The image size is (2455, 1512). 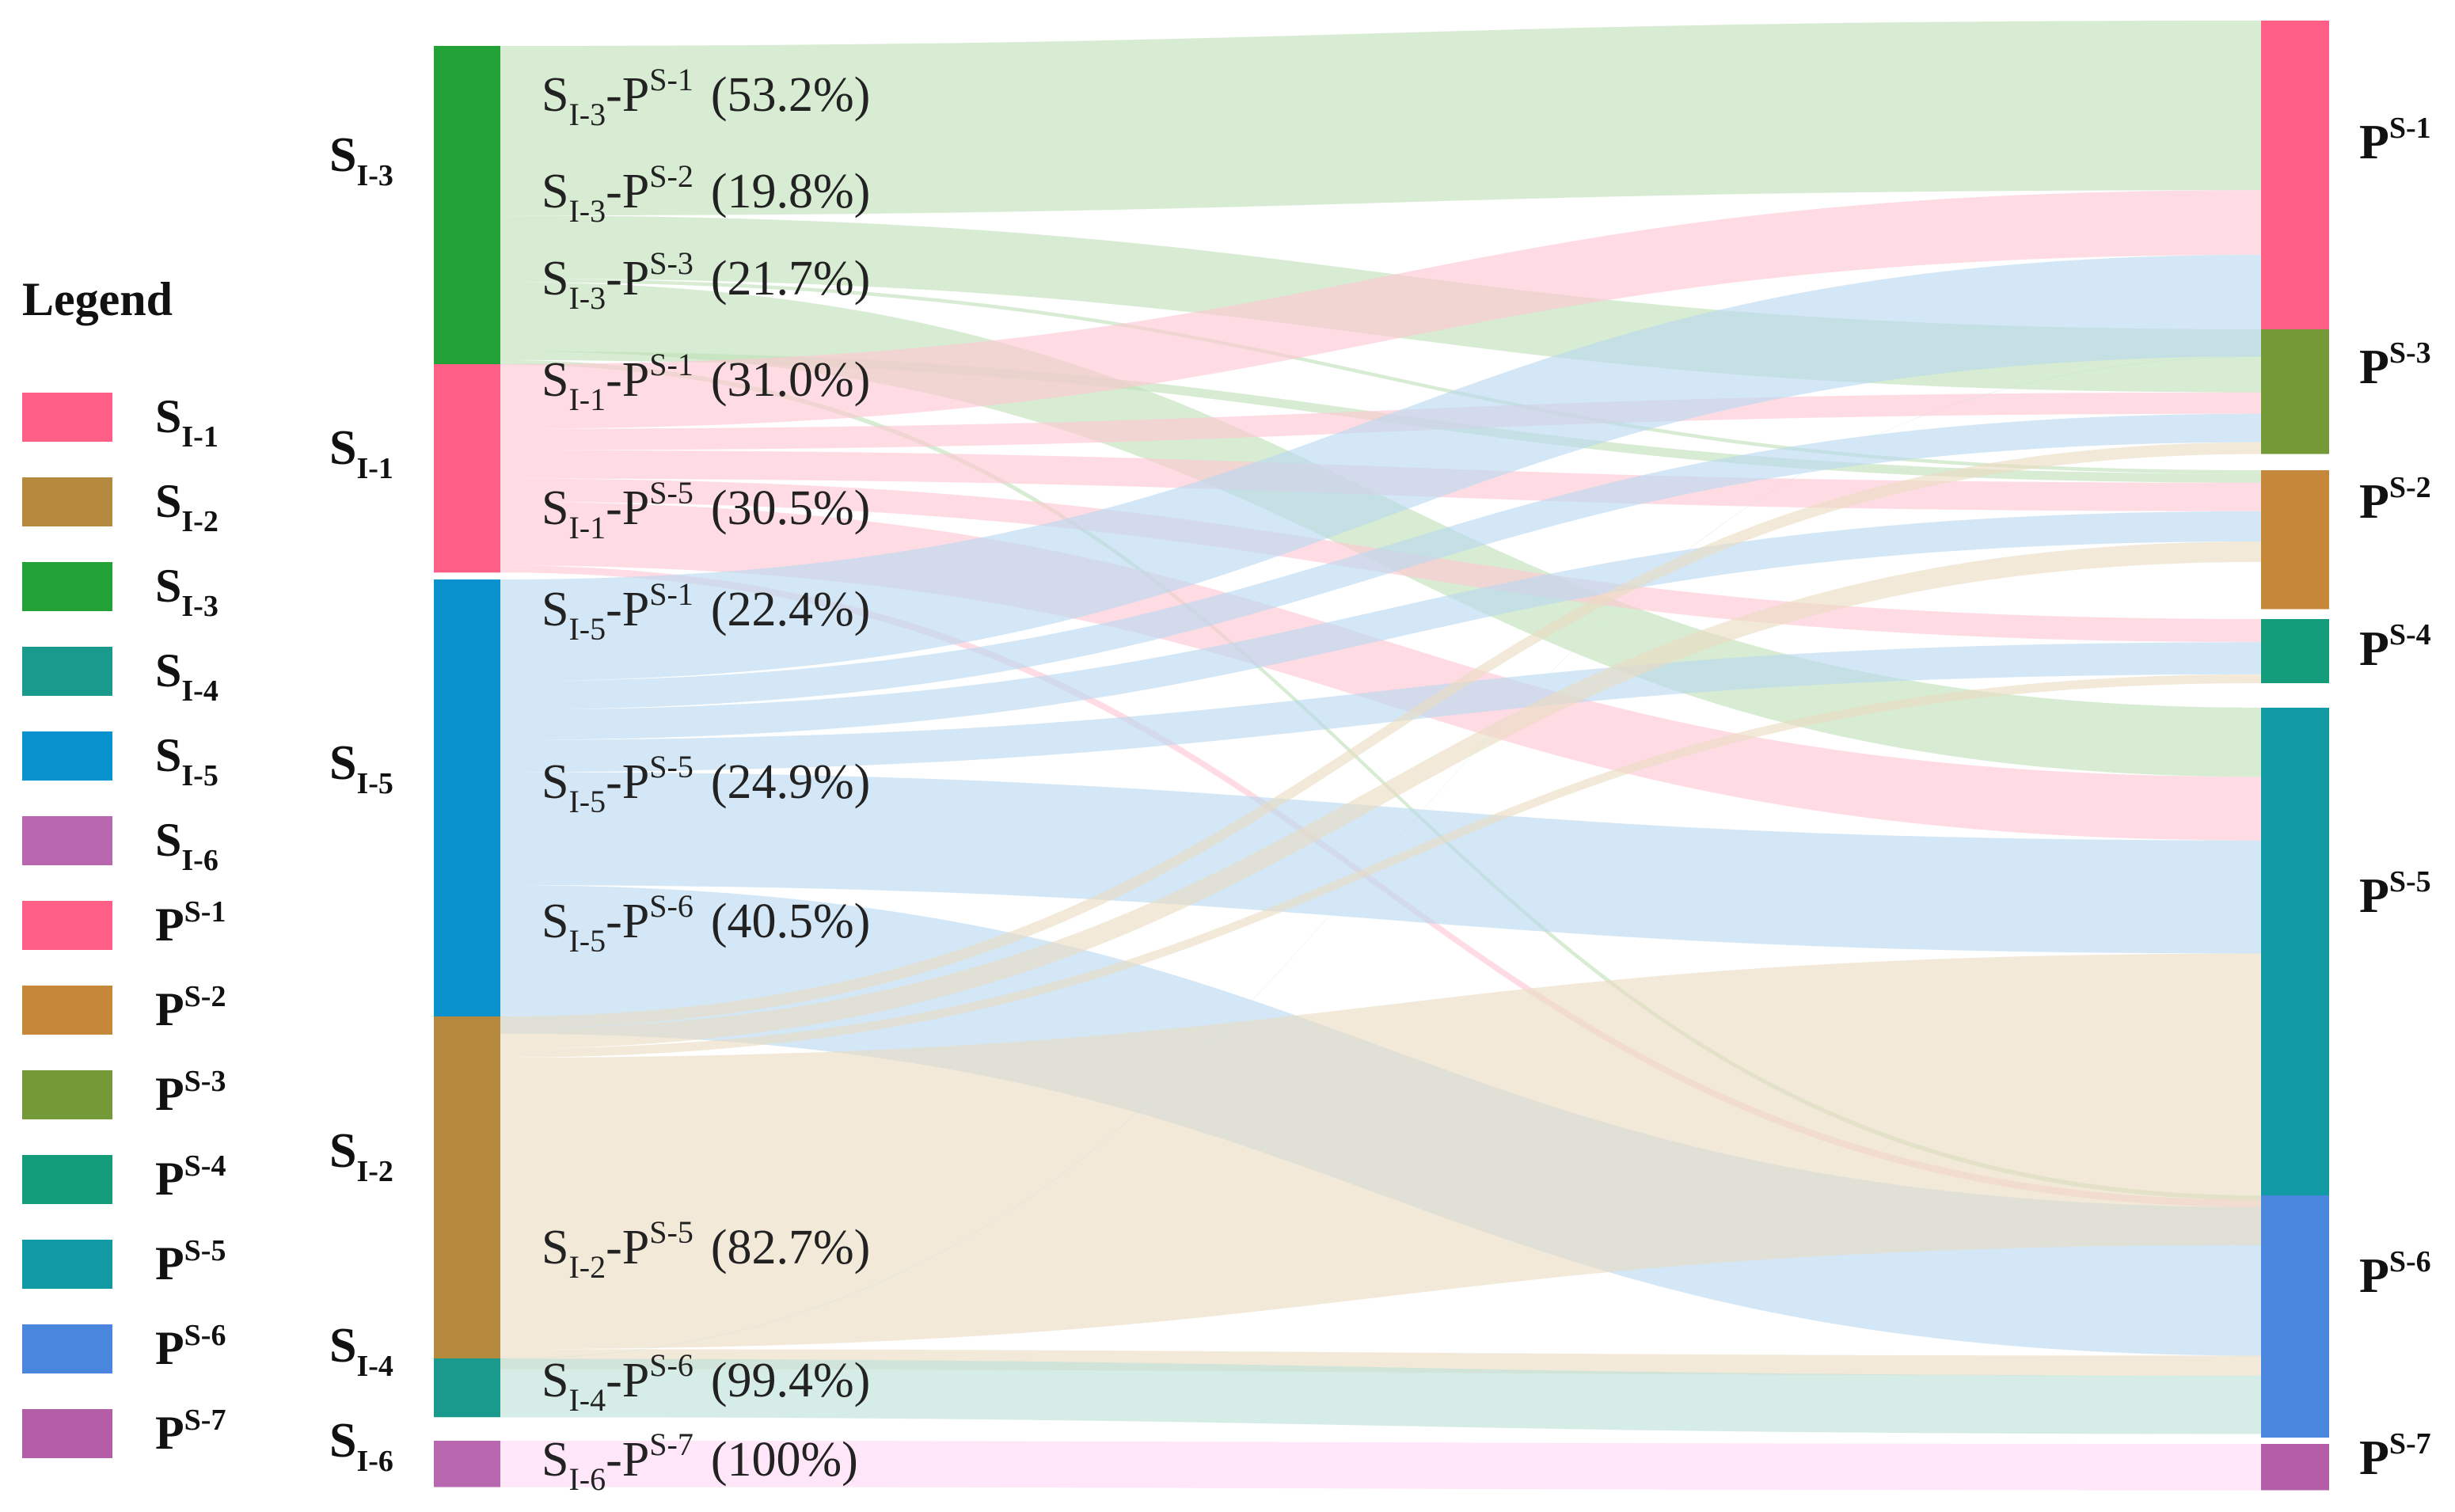 I want to click on legend-label-si-5: SI-5, so click(x=187, y=760).